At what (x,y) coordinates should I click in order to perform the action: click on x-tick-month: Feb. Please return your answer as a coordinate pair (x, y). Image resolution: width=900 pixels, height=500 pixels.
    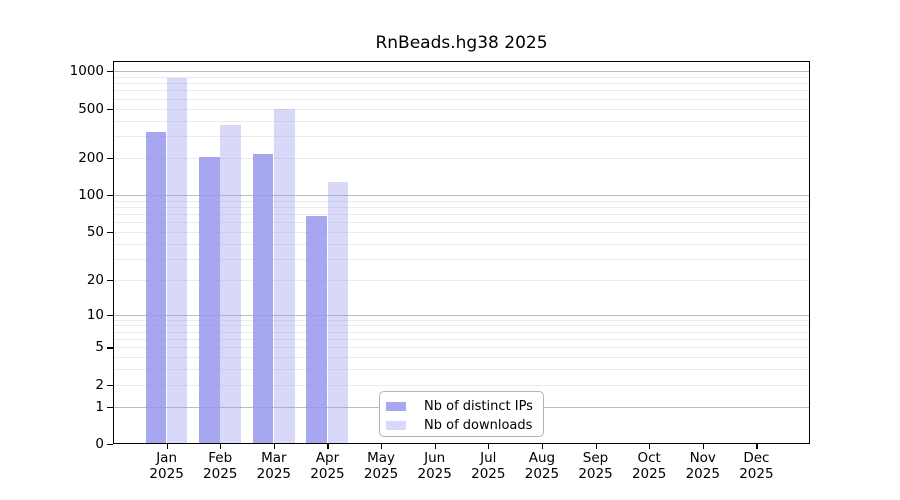
    Looking at the image, I should click on (220, 458).